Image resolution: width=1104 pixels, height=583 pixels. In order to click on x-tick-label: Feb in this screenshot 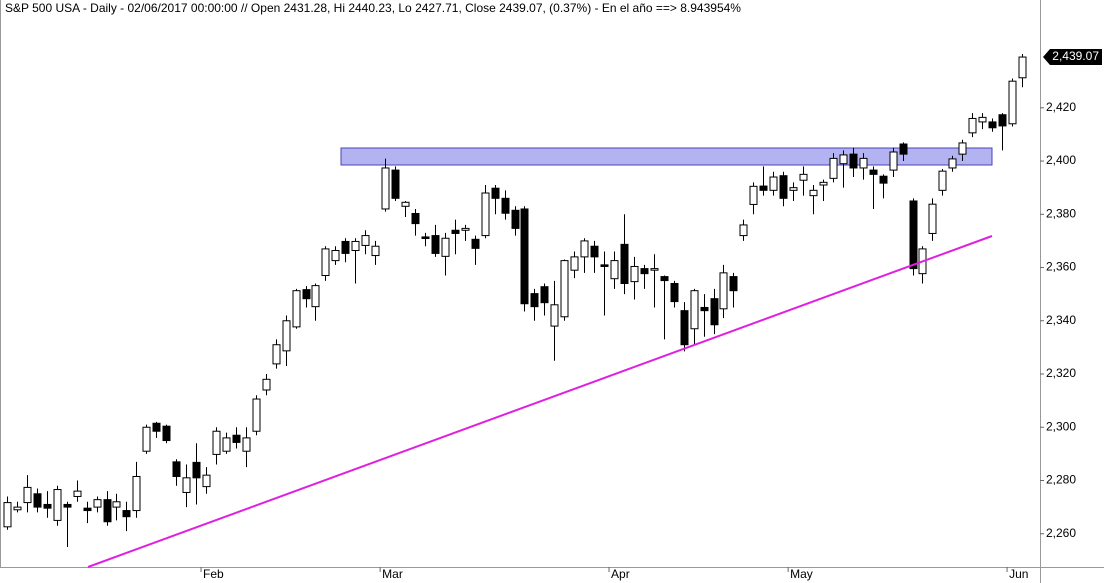, I will do `click(213, 574)`.